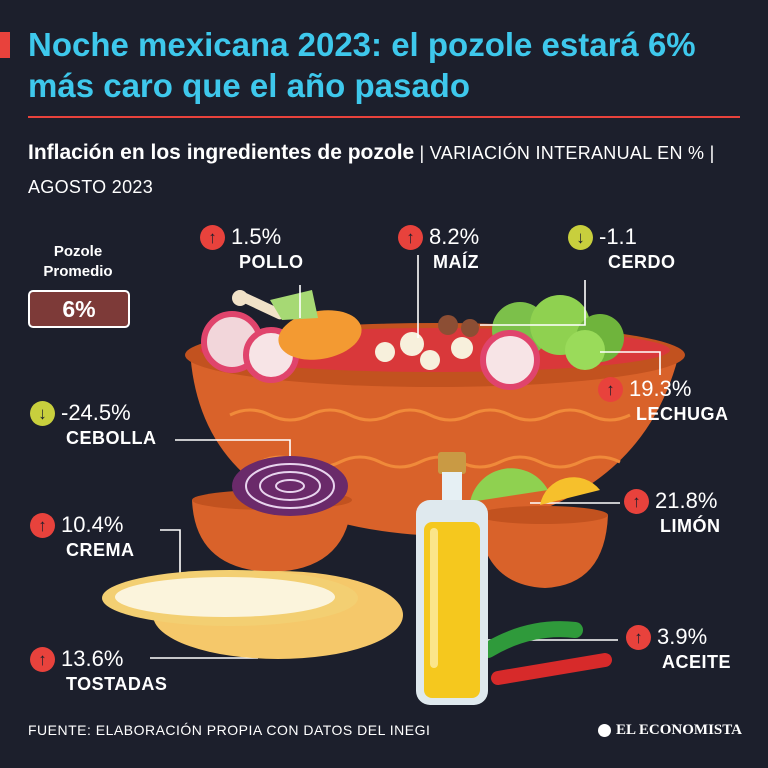 The image size is (768, 768). I want to click on title-accent-bar, so click(5, 45).